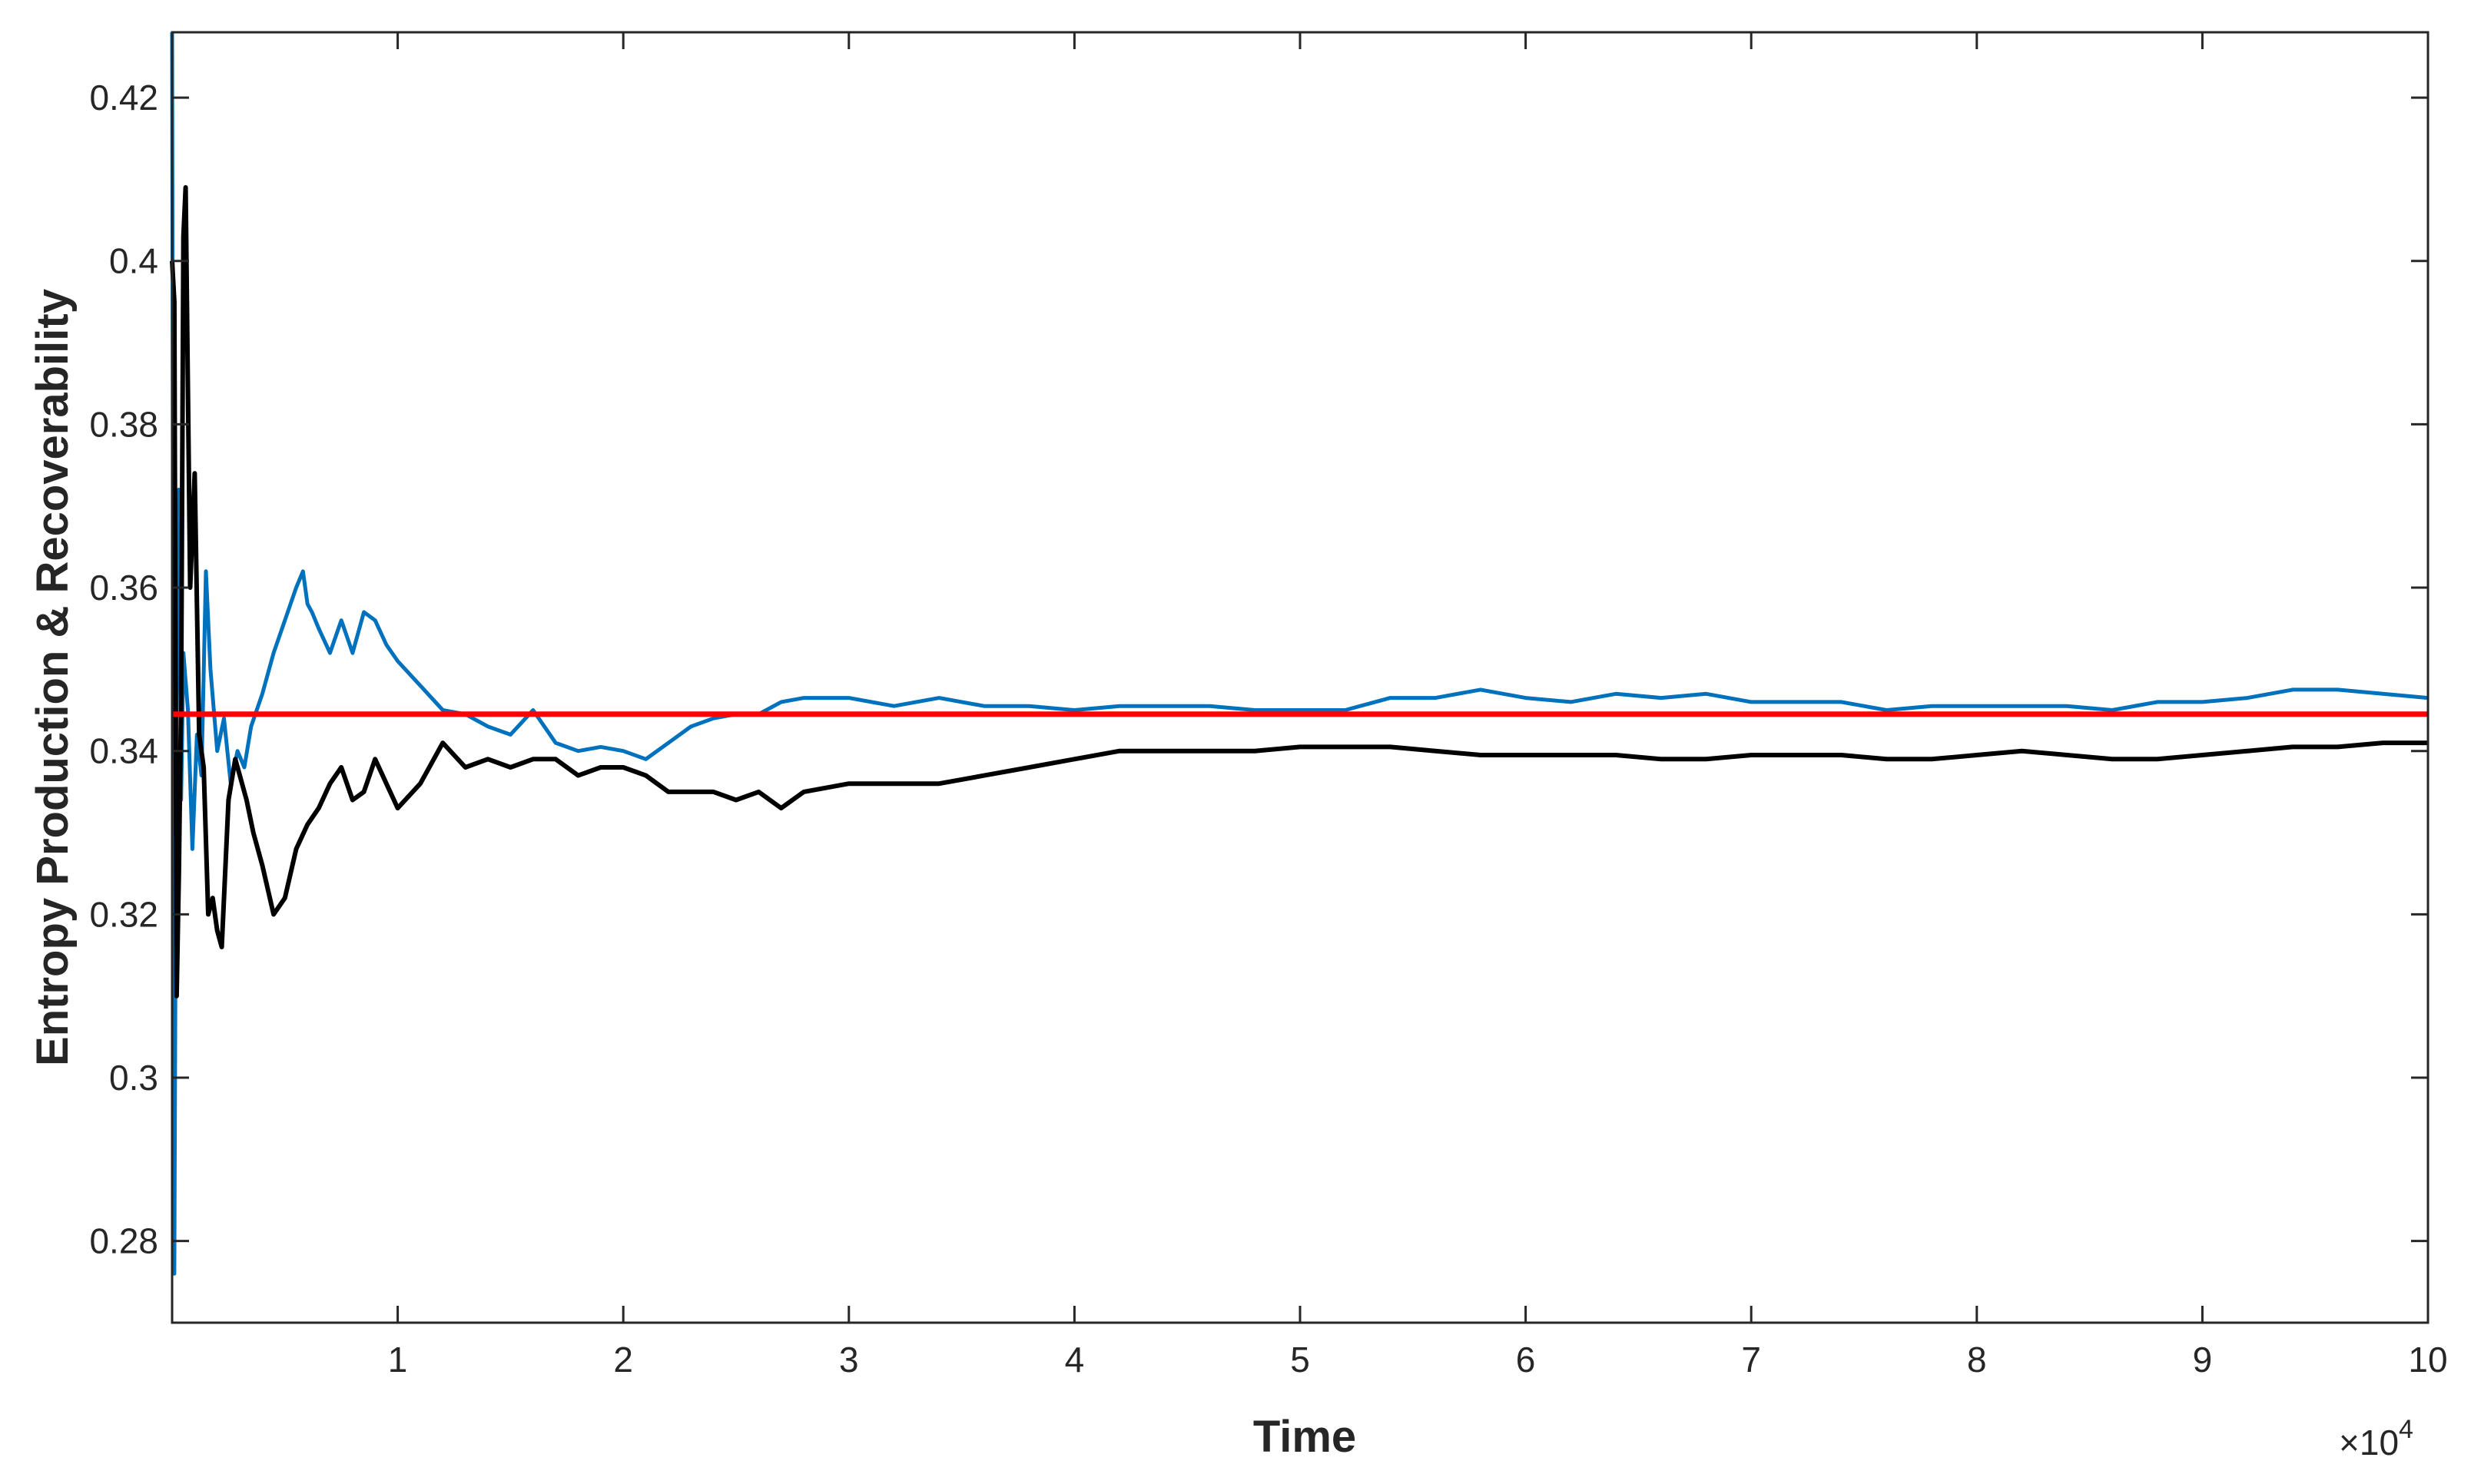 The image size is (2471, 1484). I want to click on x-tick-label: 7, so click(1751, 1360).